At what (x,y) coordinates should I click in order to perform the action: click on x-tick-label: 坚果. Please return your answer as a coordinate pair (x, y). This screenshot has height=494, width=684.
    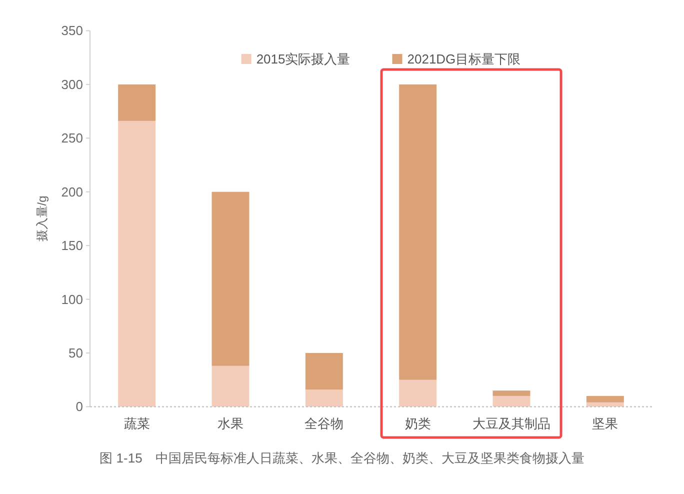
    Looking at the image, I should click on (605, 424).